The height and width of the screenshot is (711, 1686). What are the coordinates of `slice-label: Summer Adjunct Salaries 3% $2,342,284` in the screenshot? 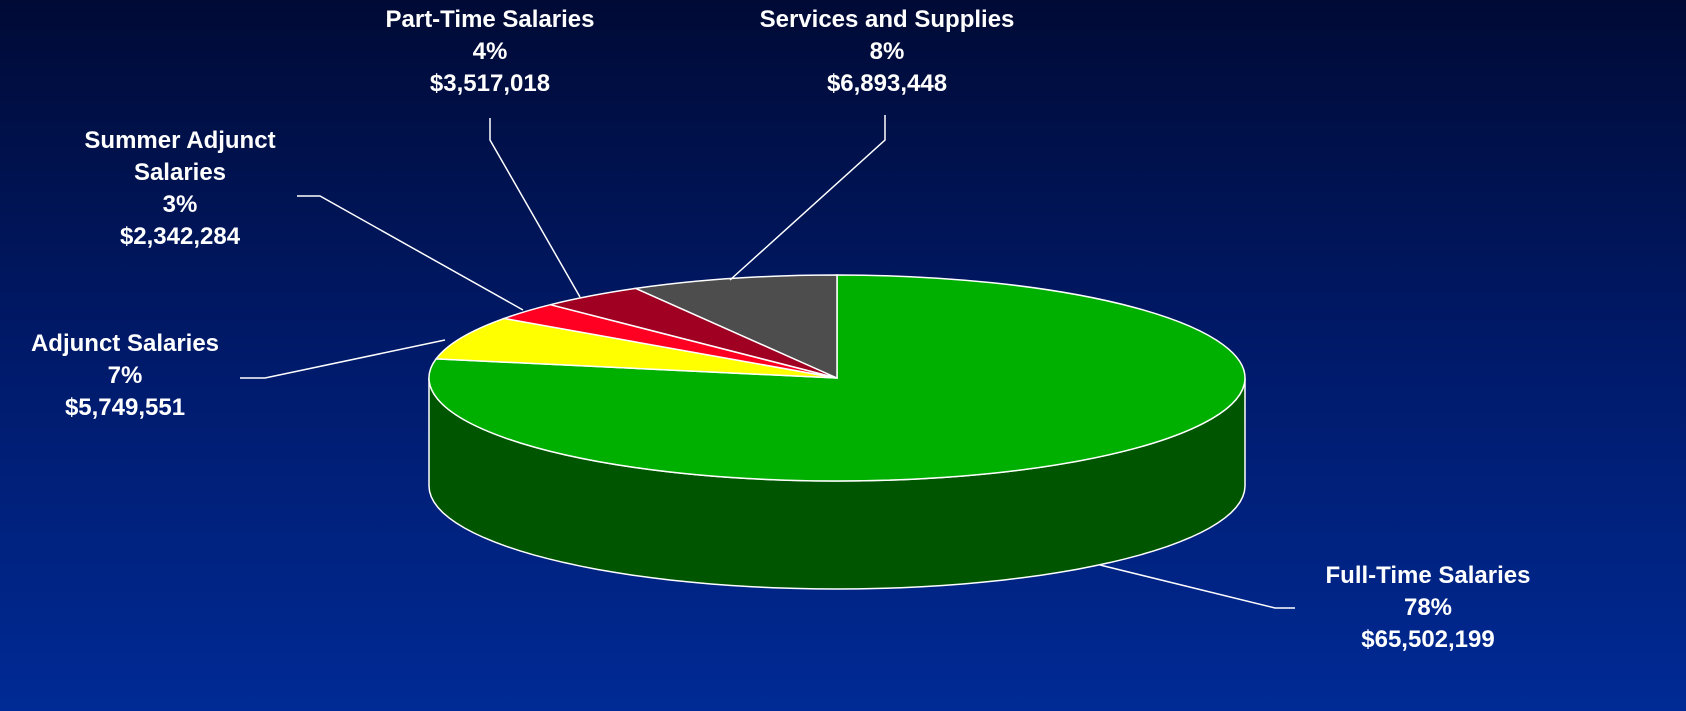 It's located at (180, 189).